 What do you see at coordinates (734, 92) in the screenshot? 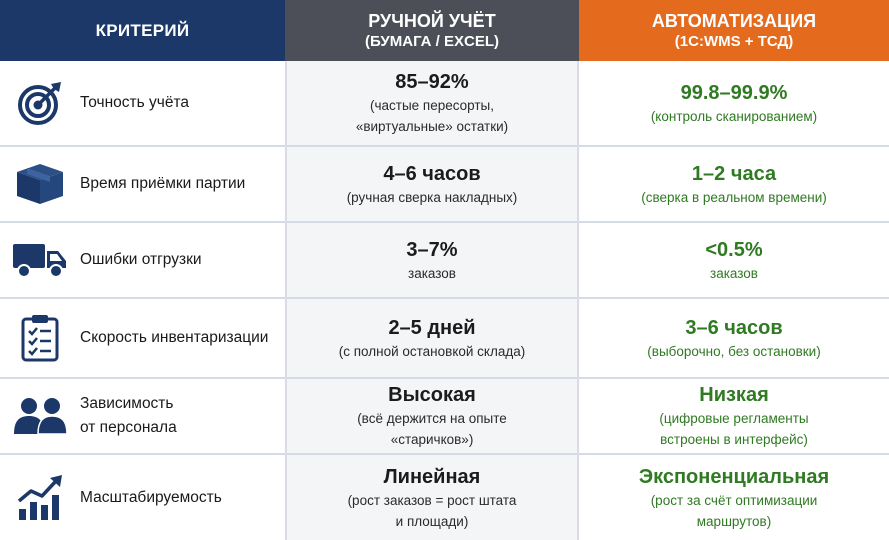
I see `auto-value: 99.8–99.9%` at bounding box center [734, 92].